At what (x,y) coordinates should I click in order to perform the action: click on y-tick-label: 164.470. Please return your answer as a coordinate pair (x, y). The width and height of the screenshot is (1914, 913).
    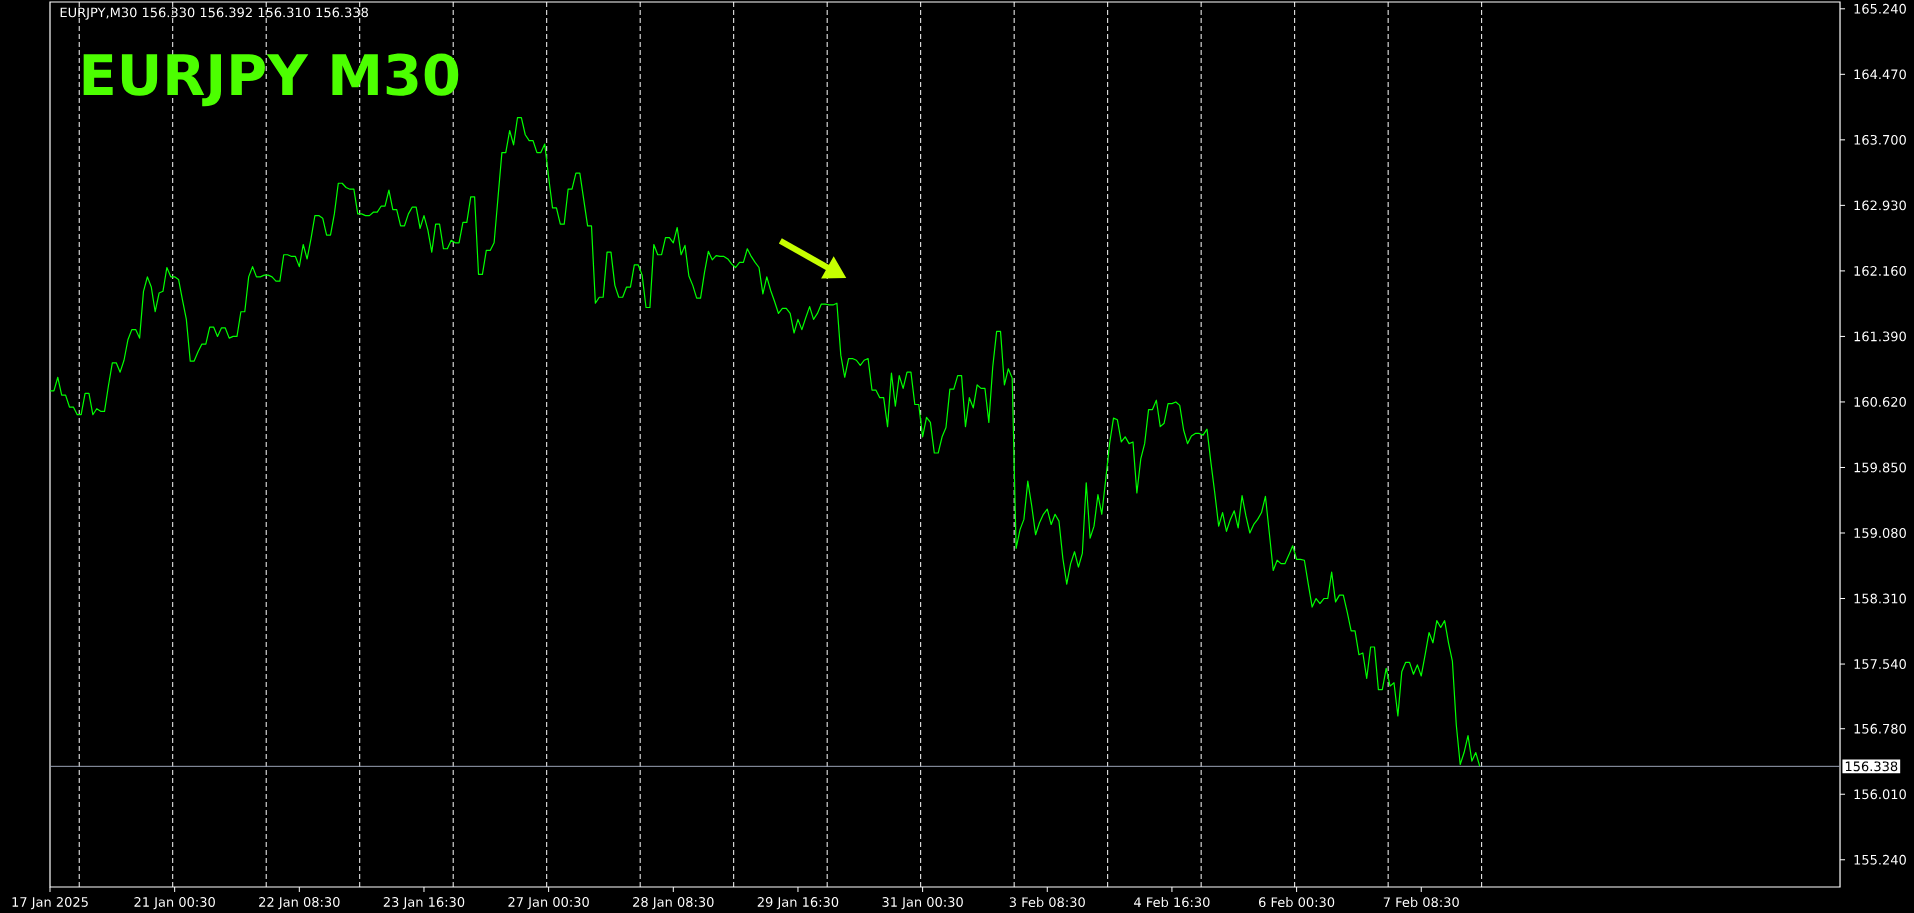
    Looking at the image, I should click on (1880, 74).